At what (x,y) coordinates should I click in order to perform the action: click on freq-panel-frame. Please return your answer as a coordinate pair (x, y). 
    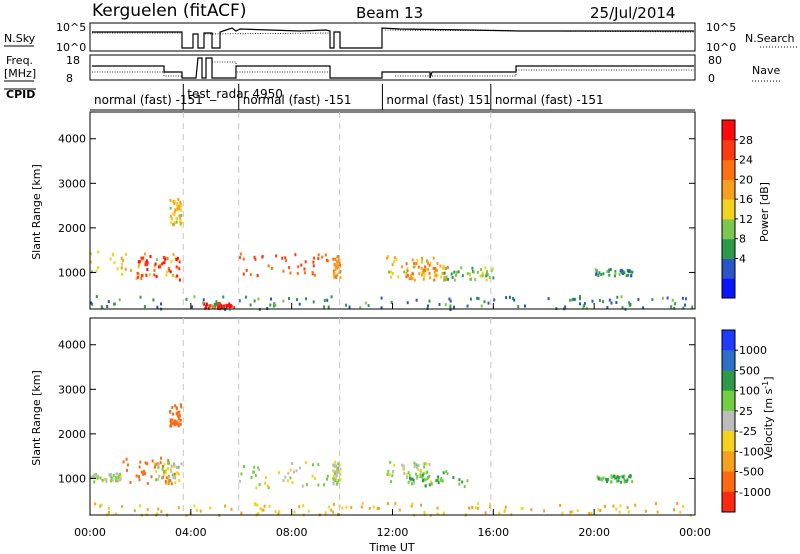
    Looking at the image, I should click on (392, 67).